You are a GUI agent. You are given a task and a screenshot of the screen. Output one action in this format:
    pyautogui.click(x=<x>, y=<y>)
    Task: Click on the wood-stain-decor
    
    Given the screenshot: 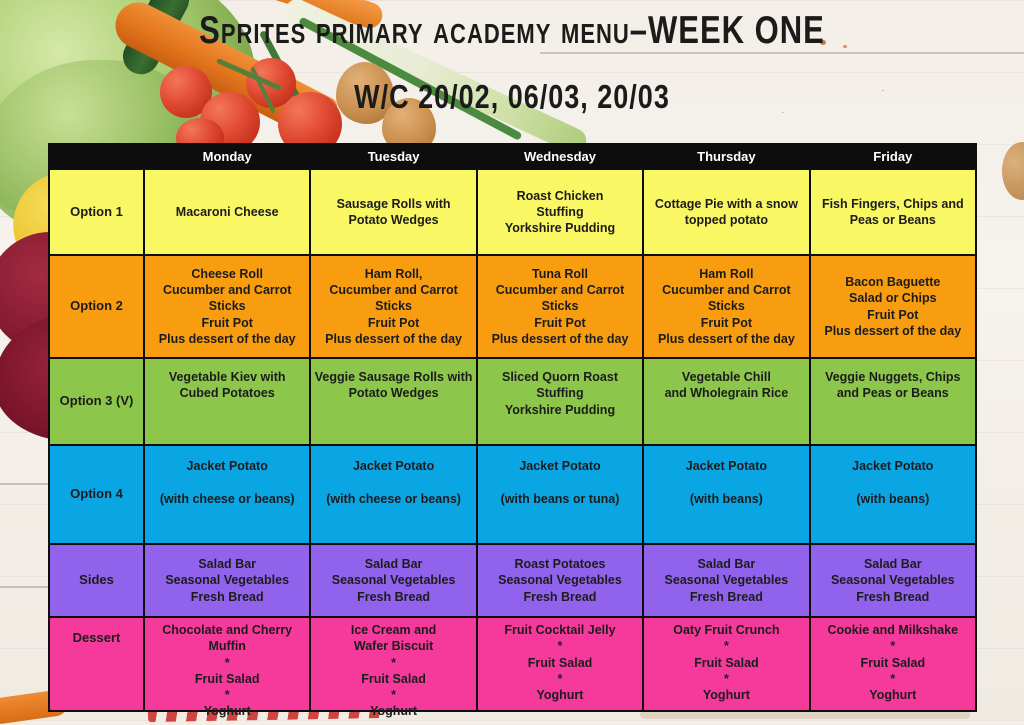 What is the action you would take?
    pyautogui.click(x=805, y=714)
    